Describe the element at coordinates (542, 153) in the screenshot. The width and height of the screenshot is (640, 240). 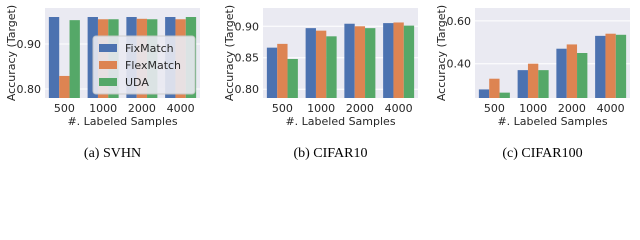
I see `caption: (c) CIFAR100` at that location.